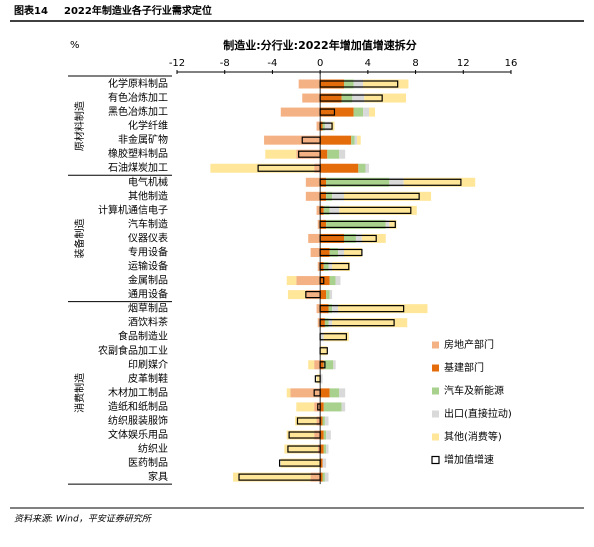 Image resolution: width=594 pixels, height=547 pixels. Describe the element at coordinates (148, 322) in the screenshot. I see `category-label: 酒饮料茶` at that location.